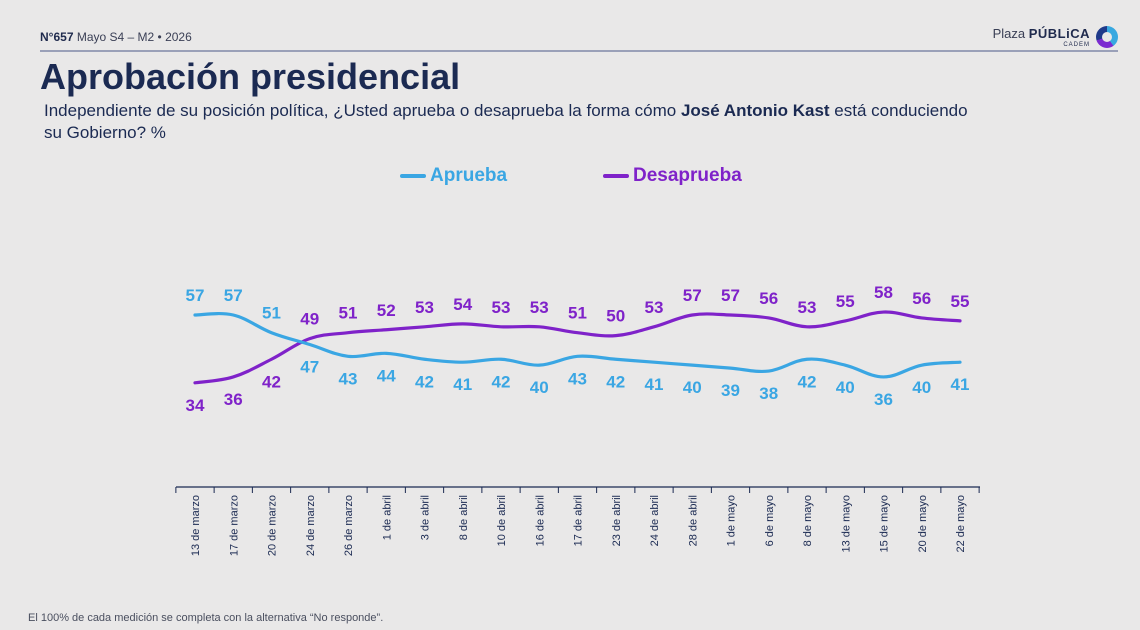 The image size is (1140, 630). What do you see at coordinates (923, 523) in the screenshot?
I see `x-tick-label: 20 de mayo` at bounding box center [923, 523].